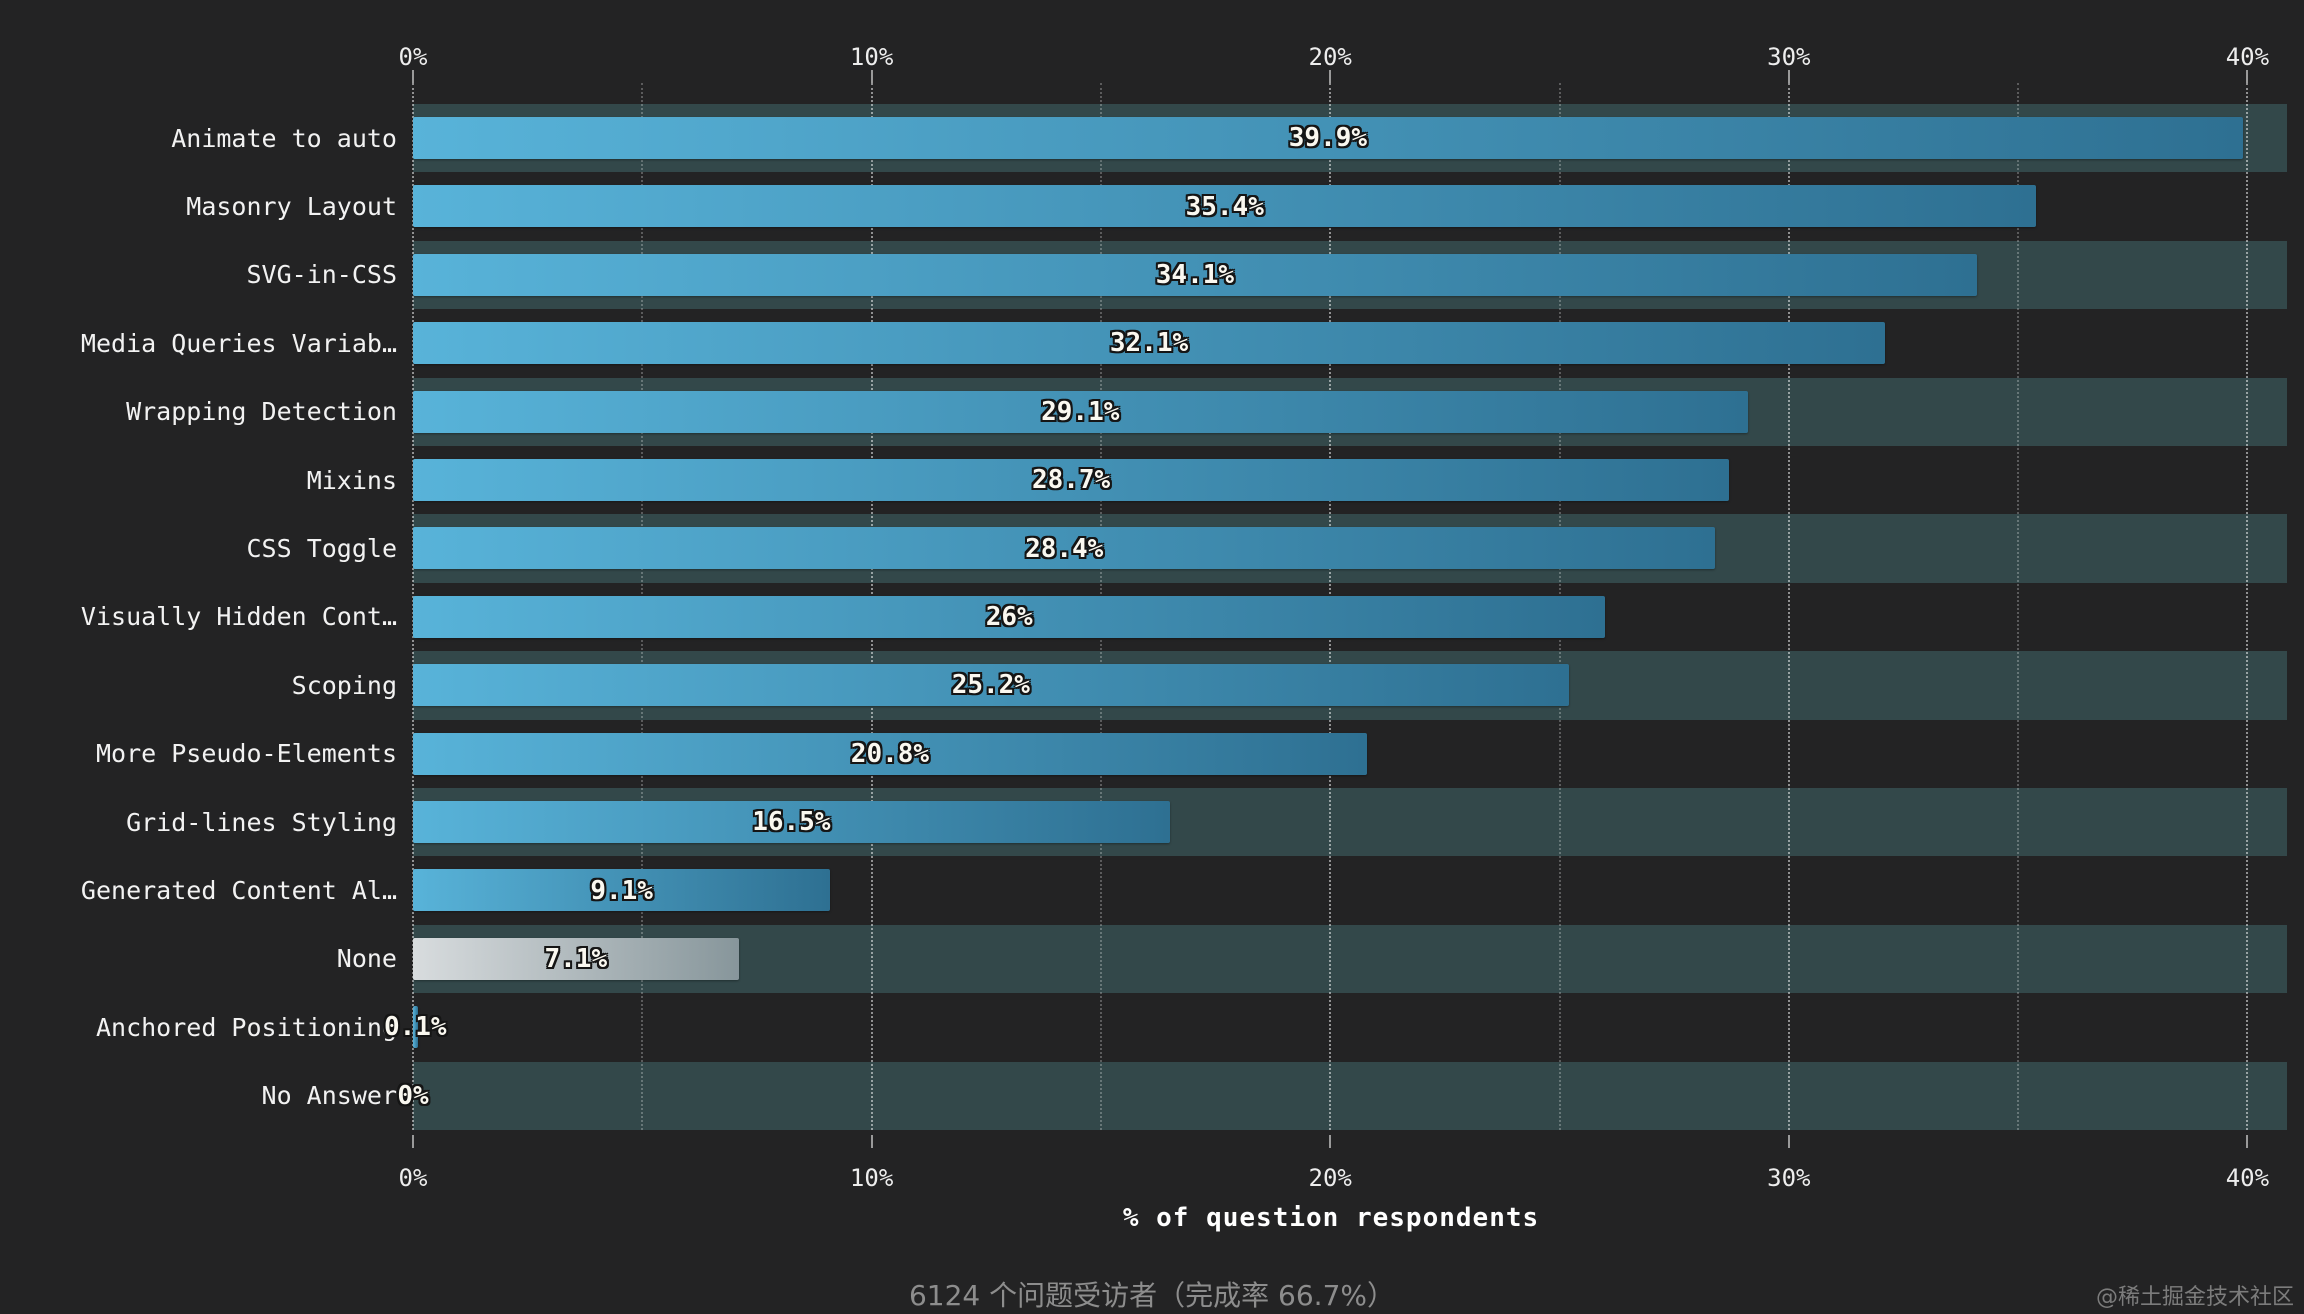  Describe the element at coordinates (261, 412) in the screenshot. I see `category-label: Wrapping Detection` at that location.